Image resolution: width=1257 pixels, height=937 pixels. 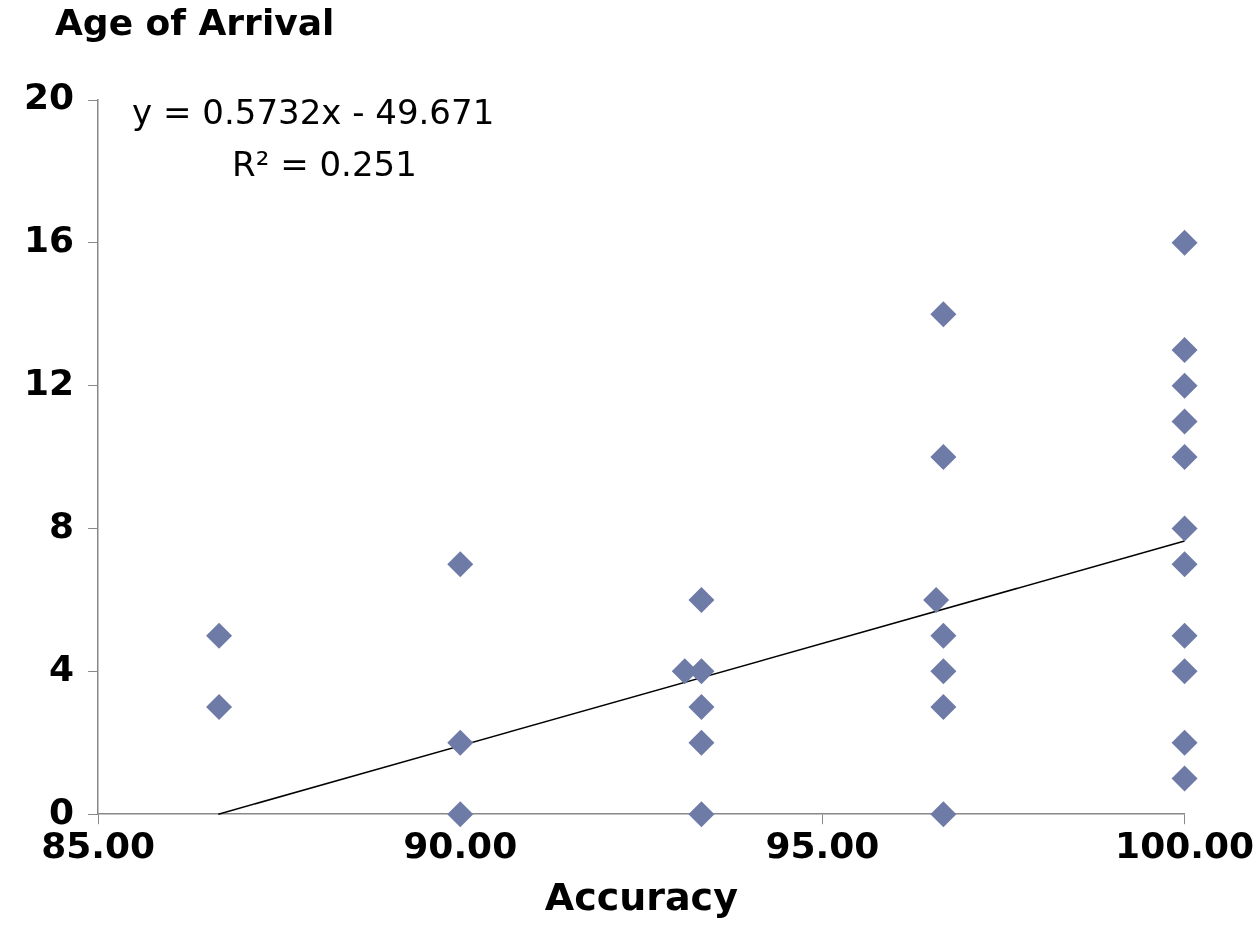 What do you see at coordinates (49, 97) in the screenshot?
I see `y-tick-label: 20` at bounding box center [49, 97].